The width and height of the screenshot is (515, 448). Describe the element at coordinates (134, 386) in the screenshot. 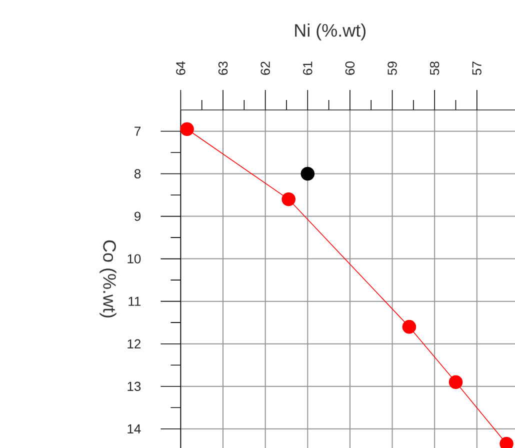

I see `y-tick-label: 13` at that location.